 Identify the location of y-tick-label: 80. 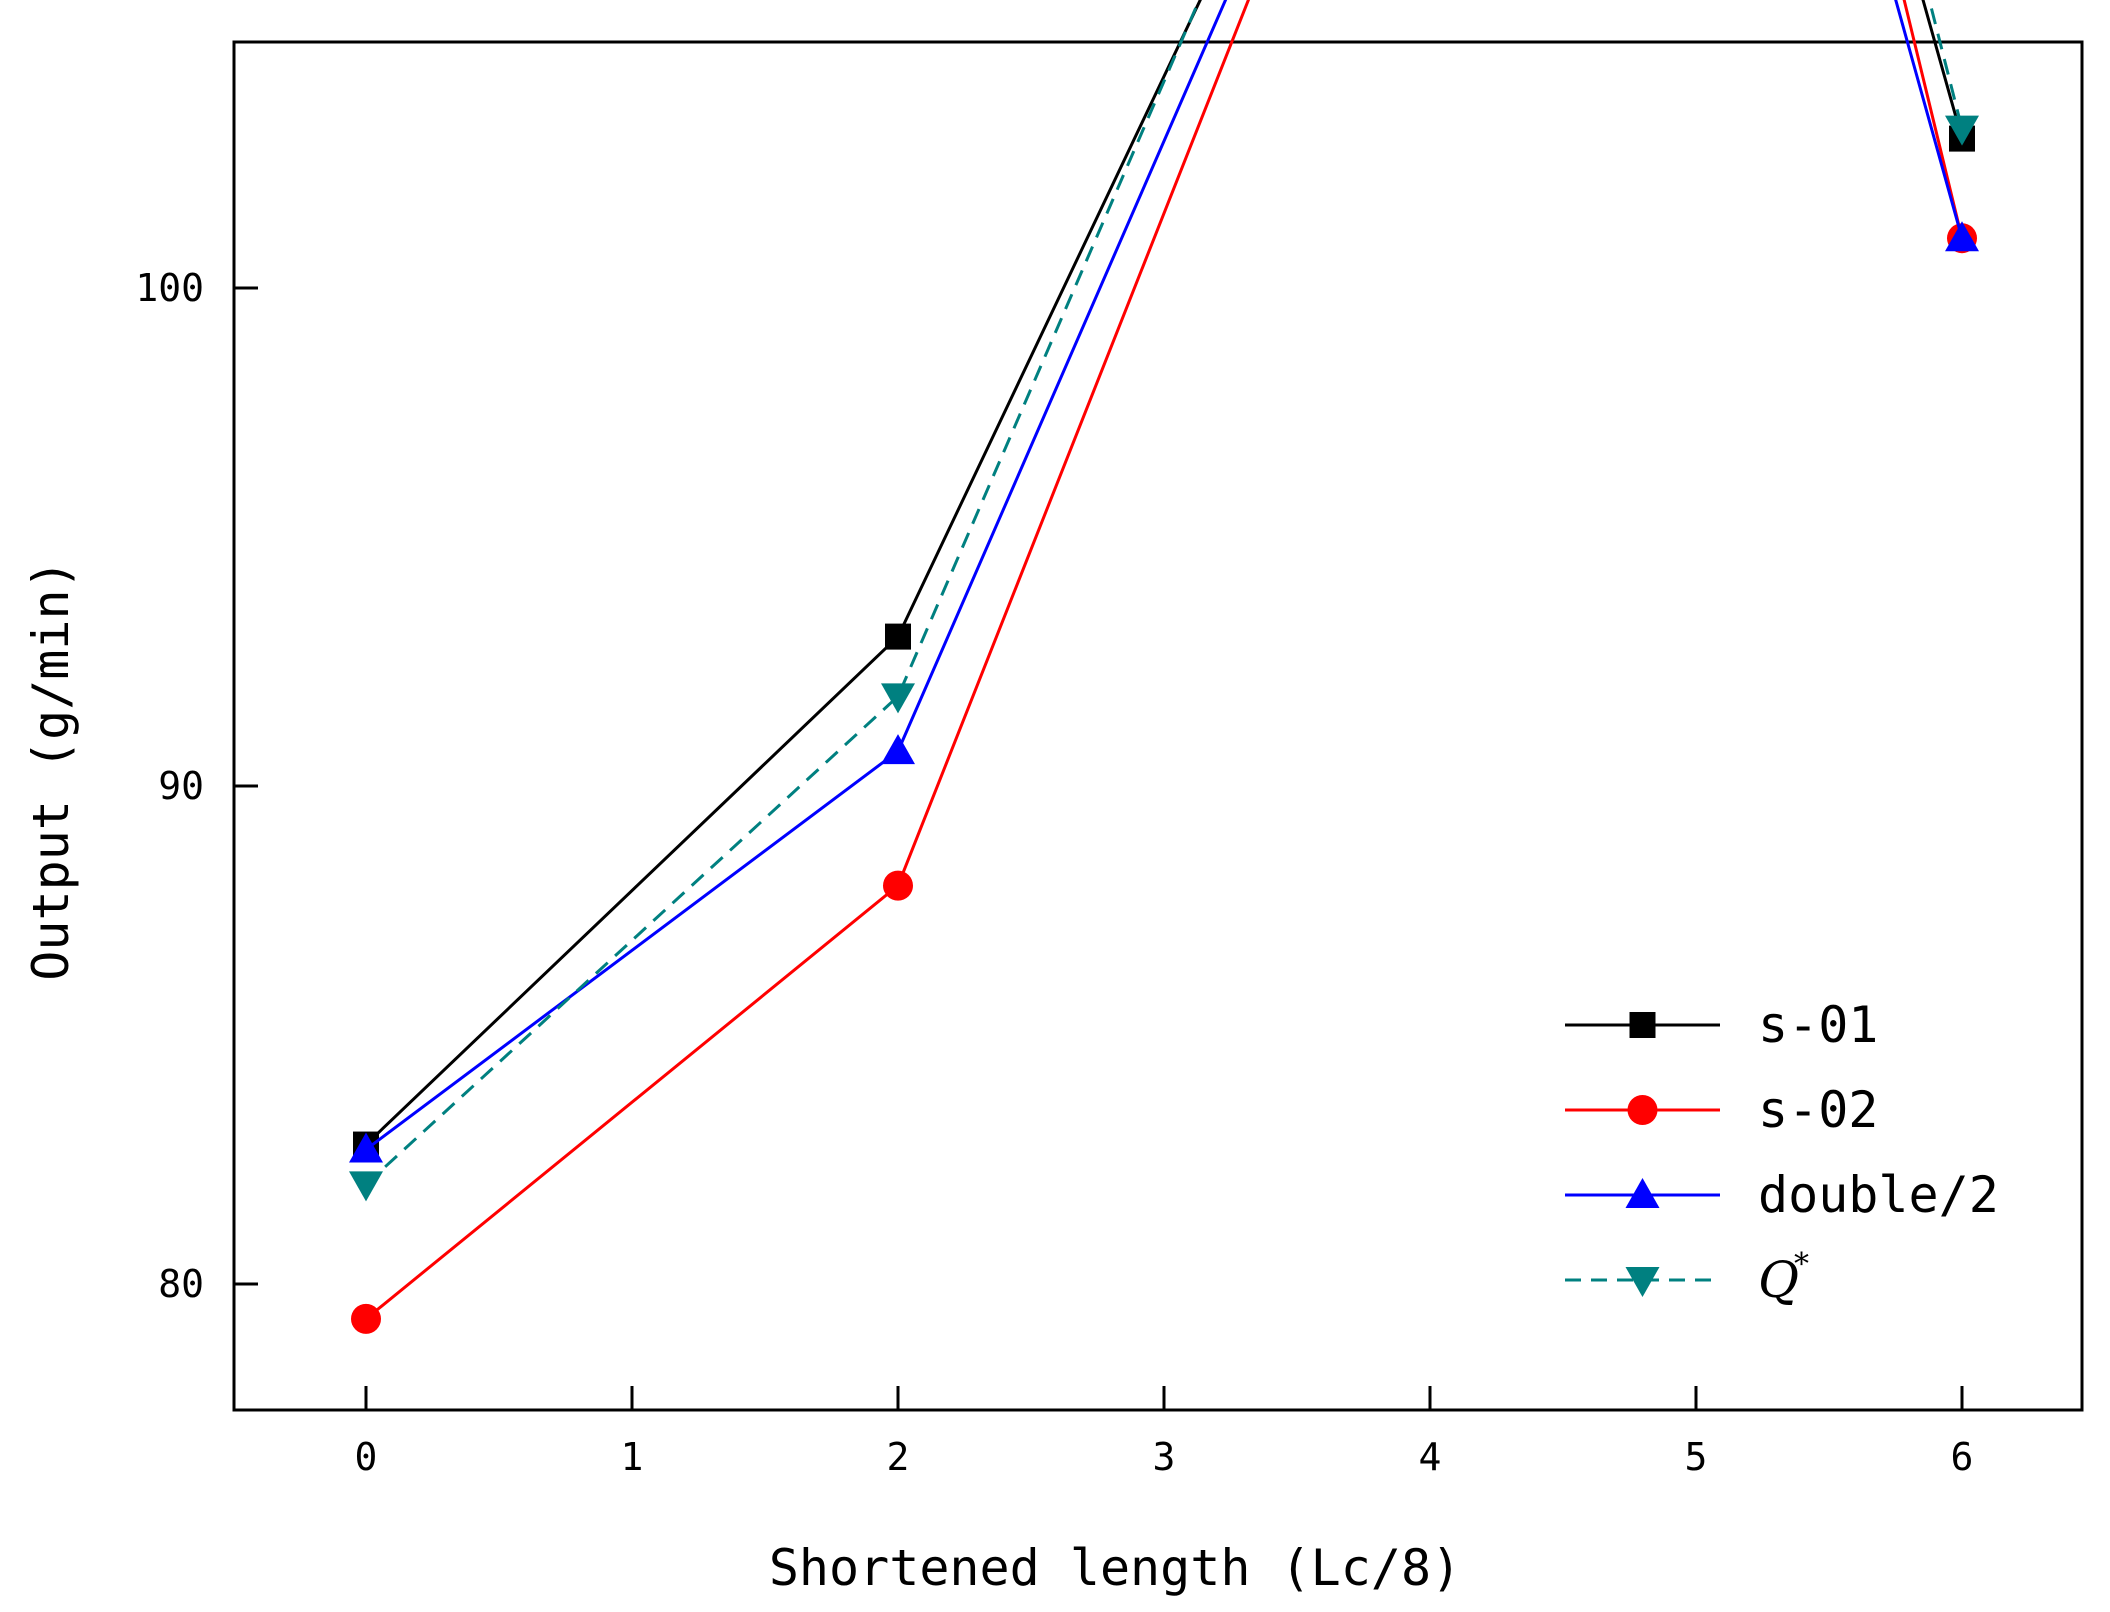
(181, 1284).